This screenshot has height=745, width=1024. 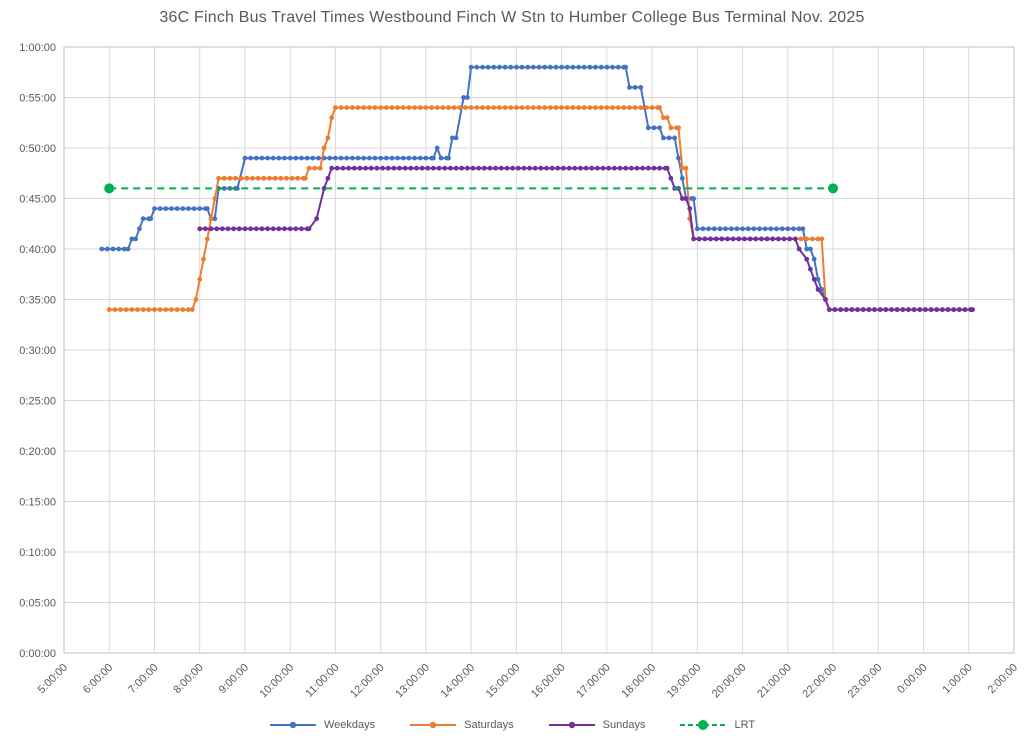 What do you see at coordinates (703, 725) in the screenshot?
I see `legend-swatch-lrt-icon` at bounding box center [703, 725].